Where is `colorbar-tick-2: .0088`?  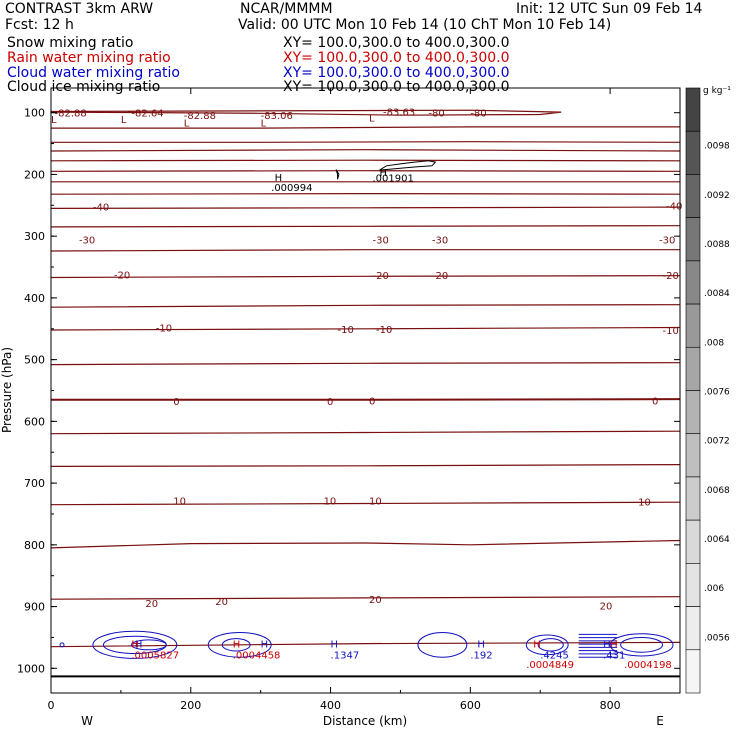 colorbar-tick-2: .0088 is located at coordinates (717, 245).